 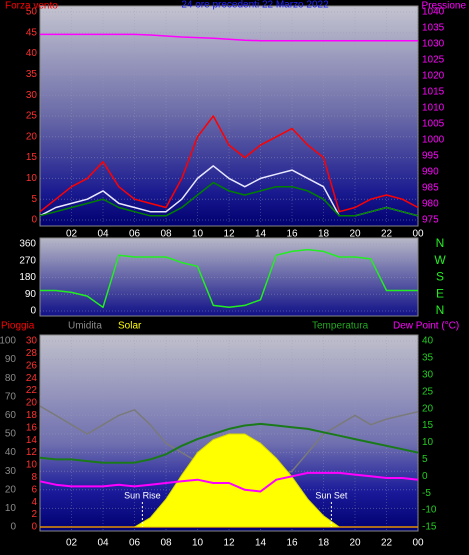 What do you see at coordinates (425, 459) in the screenshot?
I see `y2-tick-label: 5` at bounding box center [425, 459].